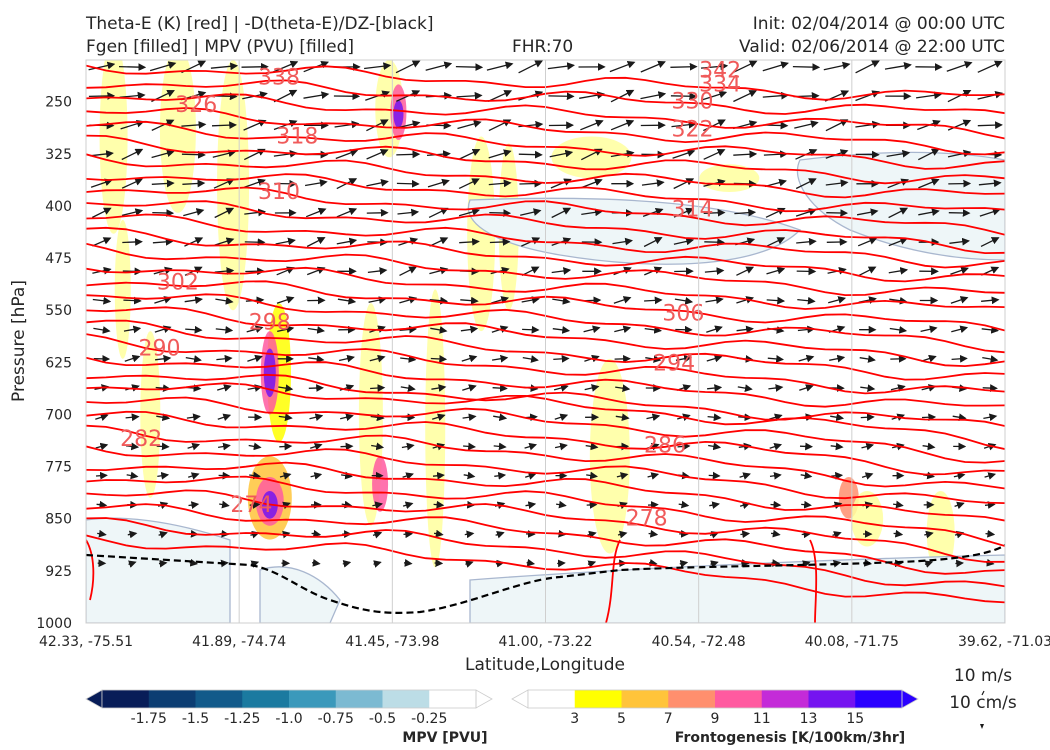 The image size is (1050, 750). Describe the element at coordinates (683, 314) in the screenshot. I see `theta-e-contour-label: 306` at that location.